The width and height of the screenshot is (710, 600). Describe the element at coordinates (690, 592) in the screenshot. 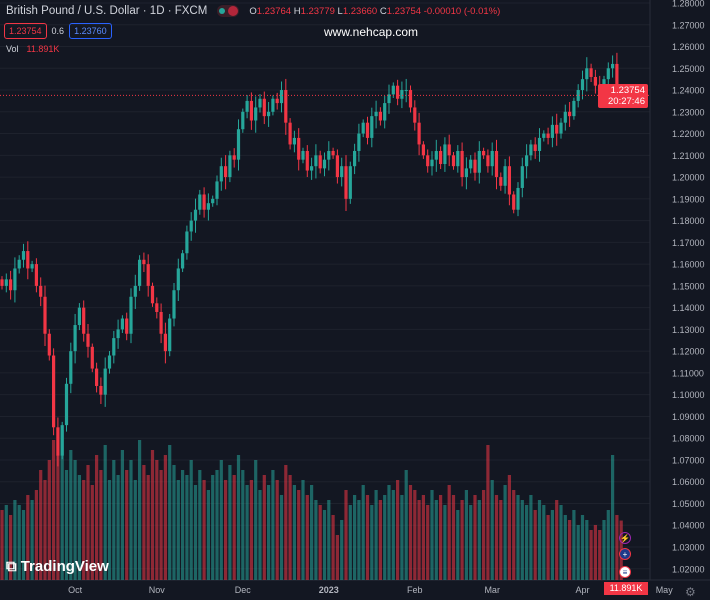

I see `settings-gear-icon: ⚙` at that location.